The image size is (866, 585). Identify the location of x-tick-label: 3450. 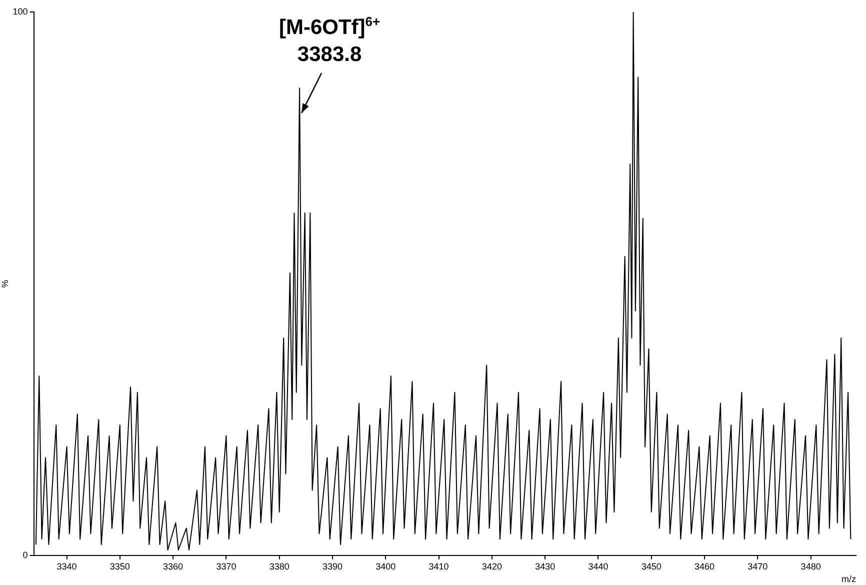
(651, 566).